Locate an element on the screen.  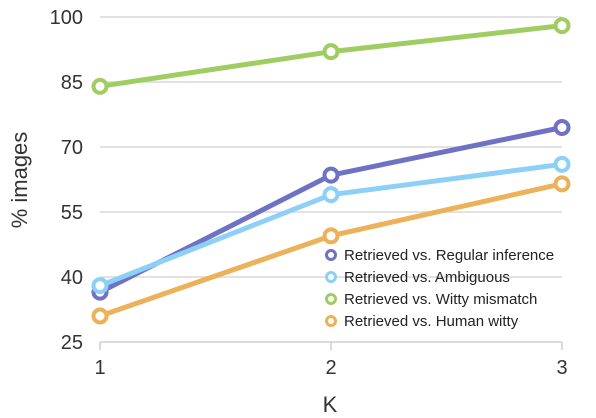
y-tick-label: 40 is located at coordinates (72, 278).